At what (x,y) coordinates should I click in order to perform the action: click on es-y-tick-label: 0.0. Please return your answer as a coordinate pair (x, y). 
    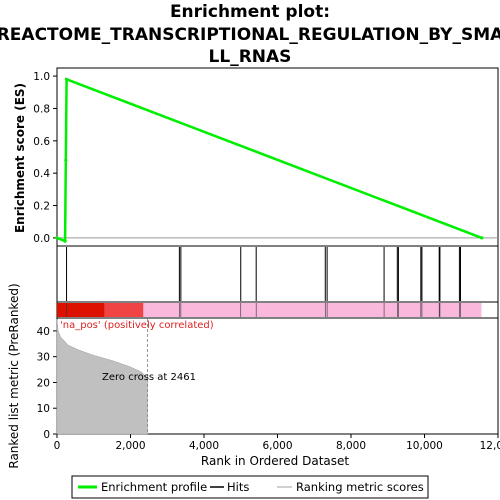
    Looking at the image, I should click on (41, 239).